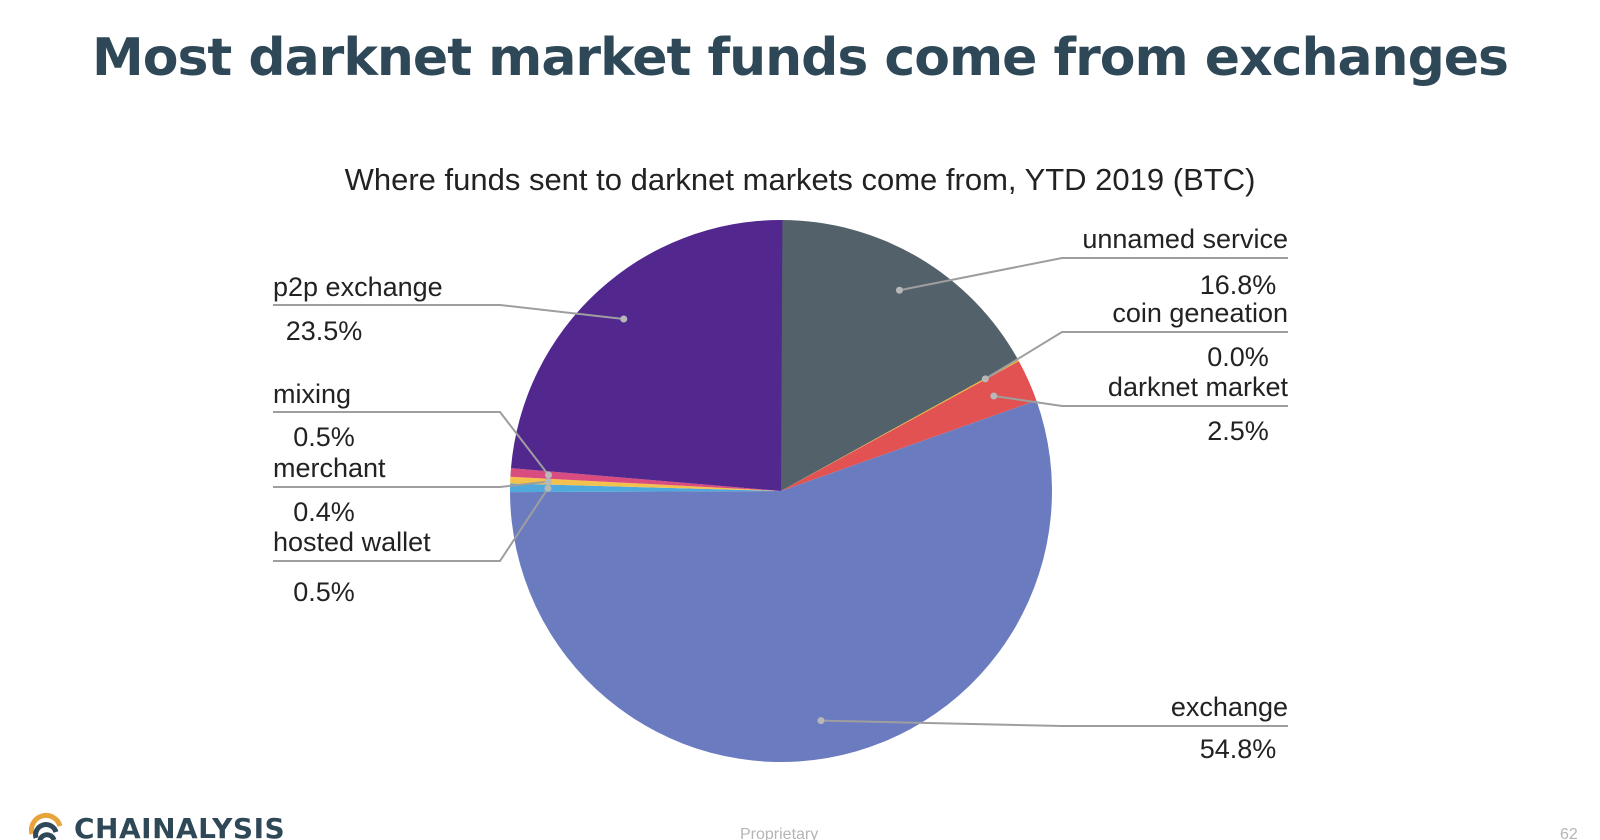 The width and height of the screenshot is (1600, 840). I want to click on pie-slice-mixing, so click(645, 479).